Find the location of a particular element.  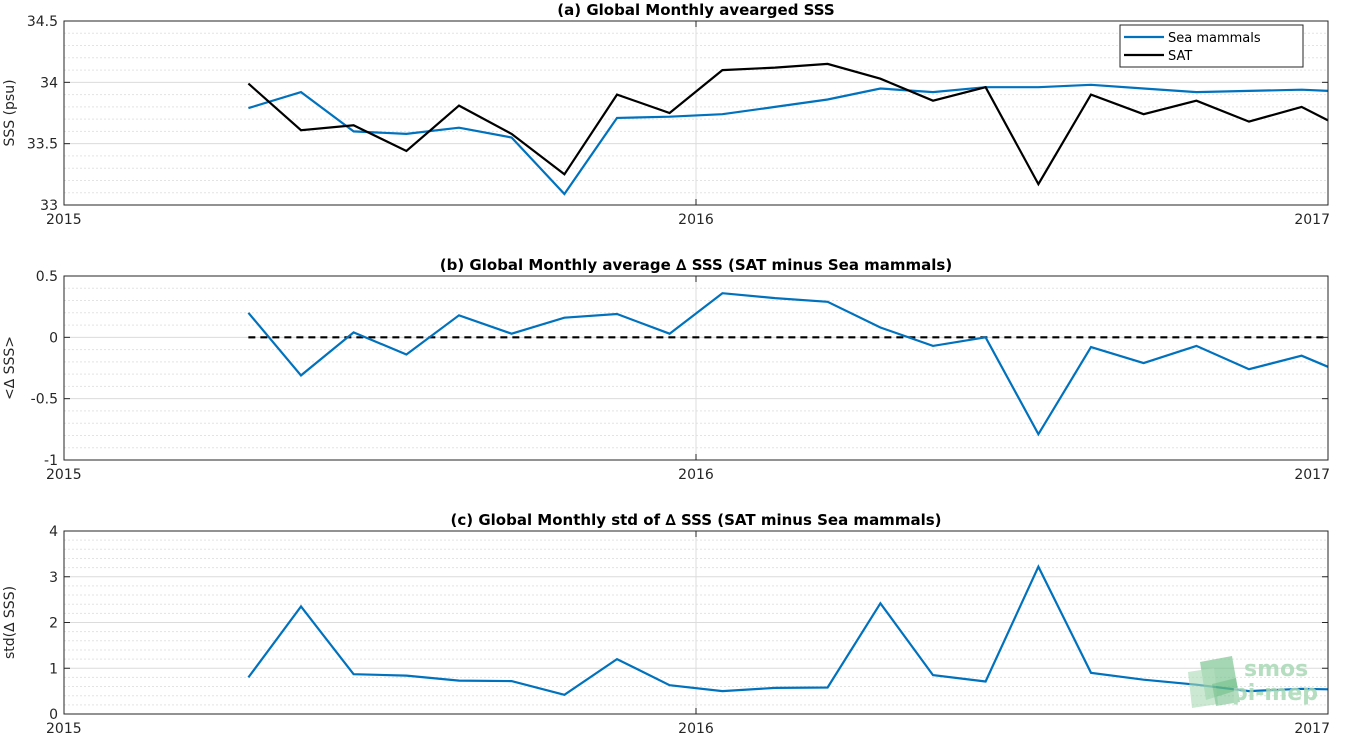

a-y-tick-label: 33 is located at coordinates (49, 206).